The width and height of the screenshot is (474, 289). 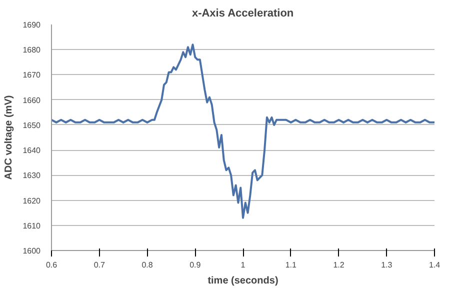 I want to click on x-tick-label: 0.6, so click(x=52, y=265).